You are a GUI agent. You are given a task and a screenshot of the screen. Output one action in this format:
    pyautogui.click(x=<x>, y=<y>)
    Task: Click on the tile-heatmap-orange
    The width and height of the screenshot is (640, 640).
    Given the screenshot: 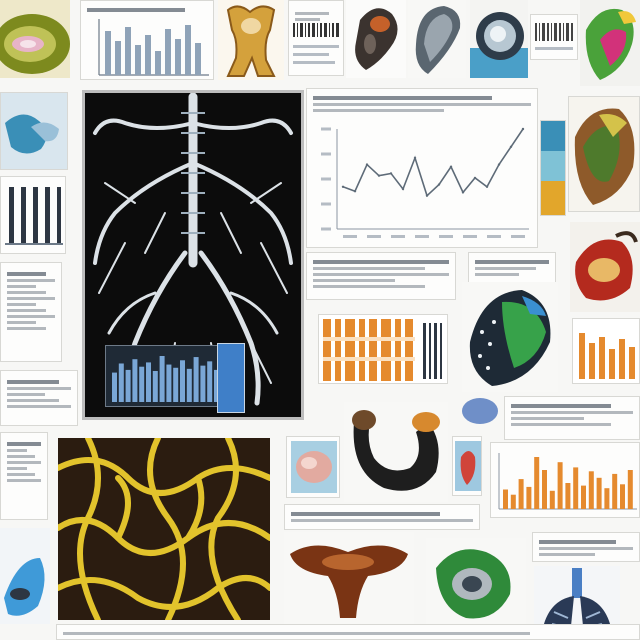 What is the action you would take?
    pyautogui.click(x=383, y=349)
    